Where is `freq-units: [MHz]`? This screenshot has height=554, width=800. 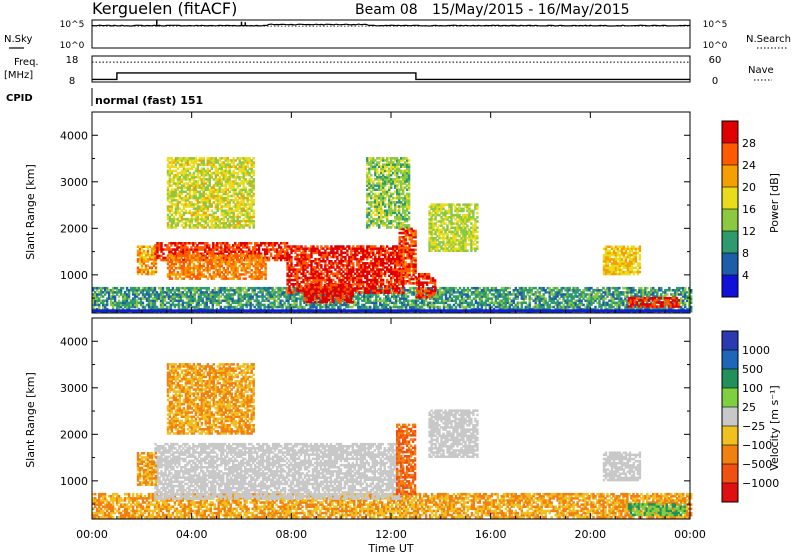
freq-units: [MHz] is located at coordinates (18, 75).